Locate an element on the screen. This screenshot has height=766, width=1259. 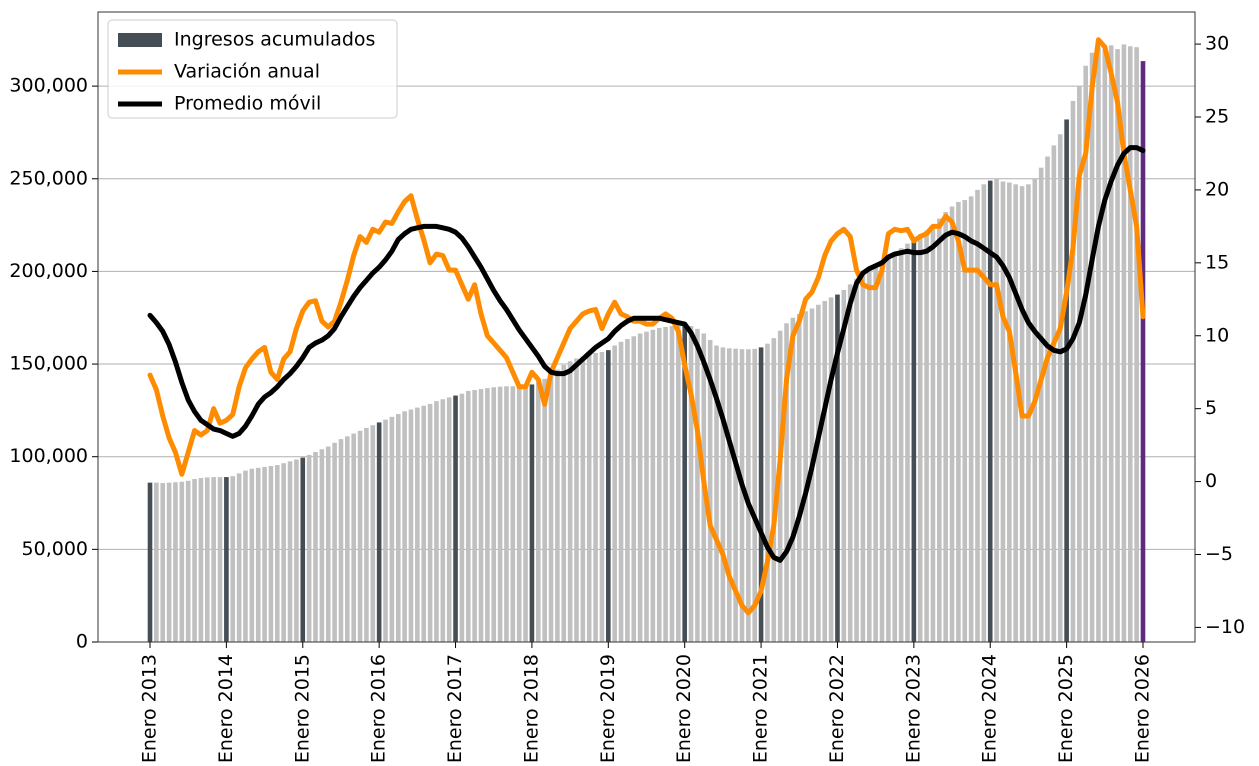
y-tick-label: 50,000 is located at coordinates (55, 549).